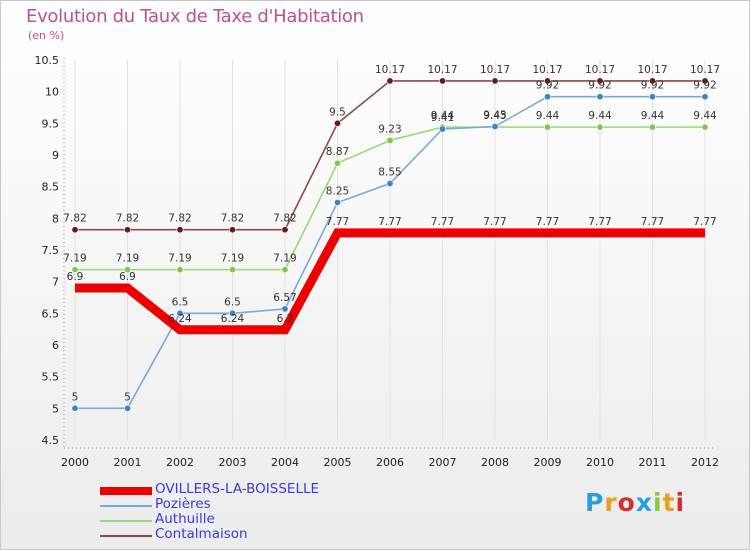 This screenshot has width=750, height=550. What do you see at coordinates (180, 462) in the screenshot?
I see `x-tick-label: 2002` at bounding box center [180, 462].